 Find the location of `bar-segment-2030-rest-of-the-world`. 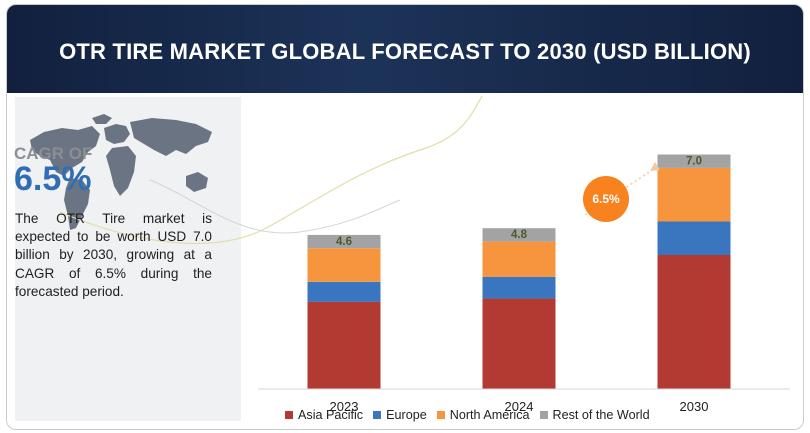

bar-segment-2030-rest-of-the-world is located at coordinates (694, 161).